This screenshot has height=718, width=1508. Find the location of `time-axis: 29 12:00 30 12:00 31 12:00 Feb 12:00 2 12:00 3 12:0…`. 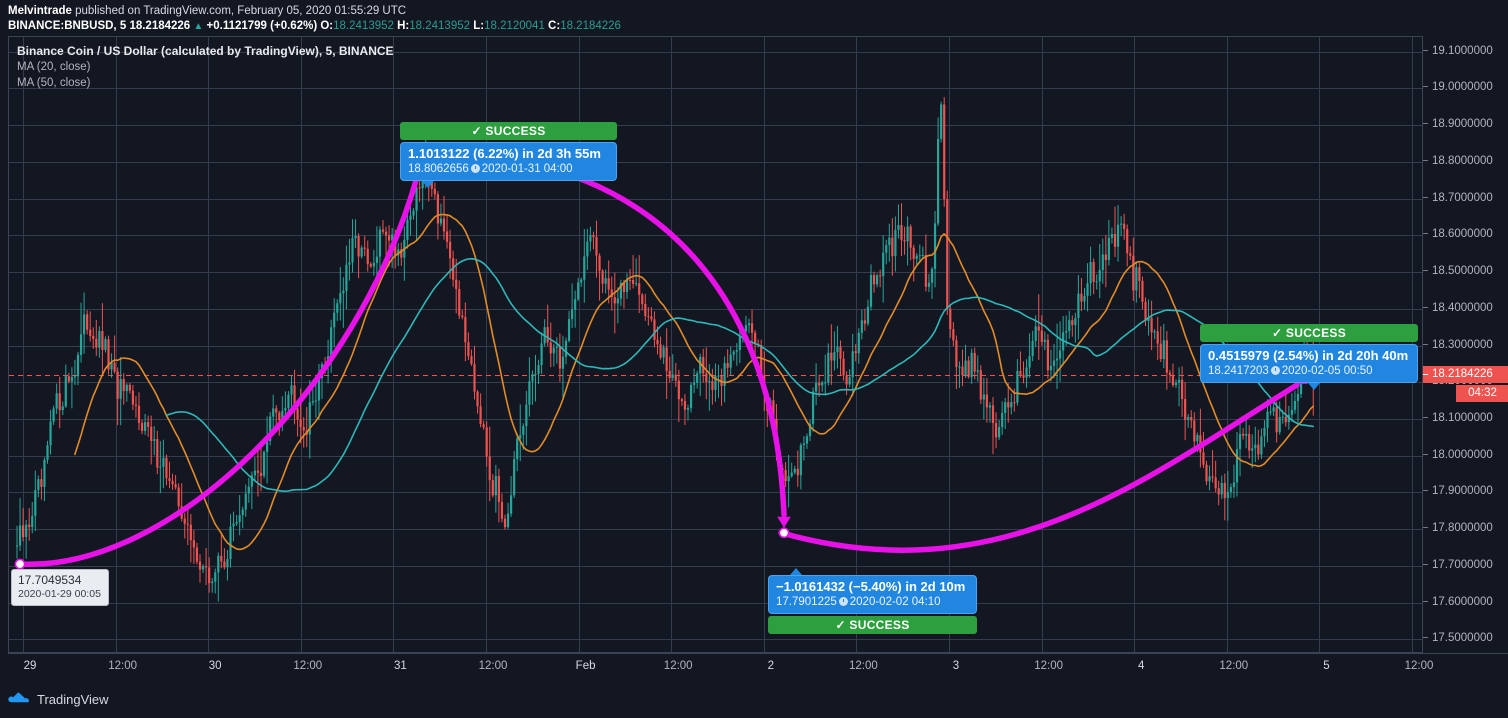

time-axis: 29 12:00 30 12:00 31 12:00 Feb 12:00 2 12:00 3 12:0… is located at coordinates (758, 666).